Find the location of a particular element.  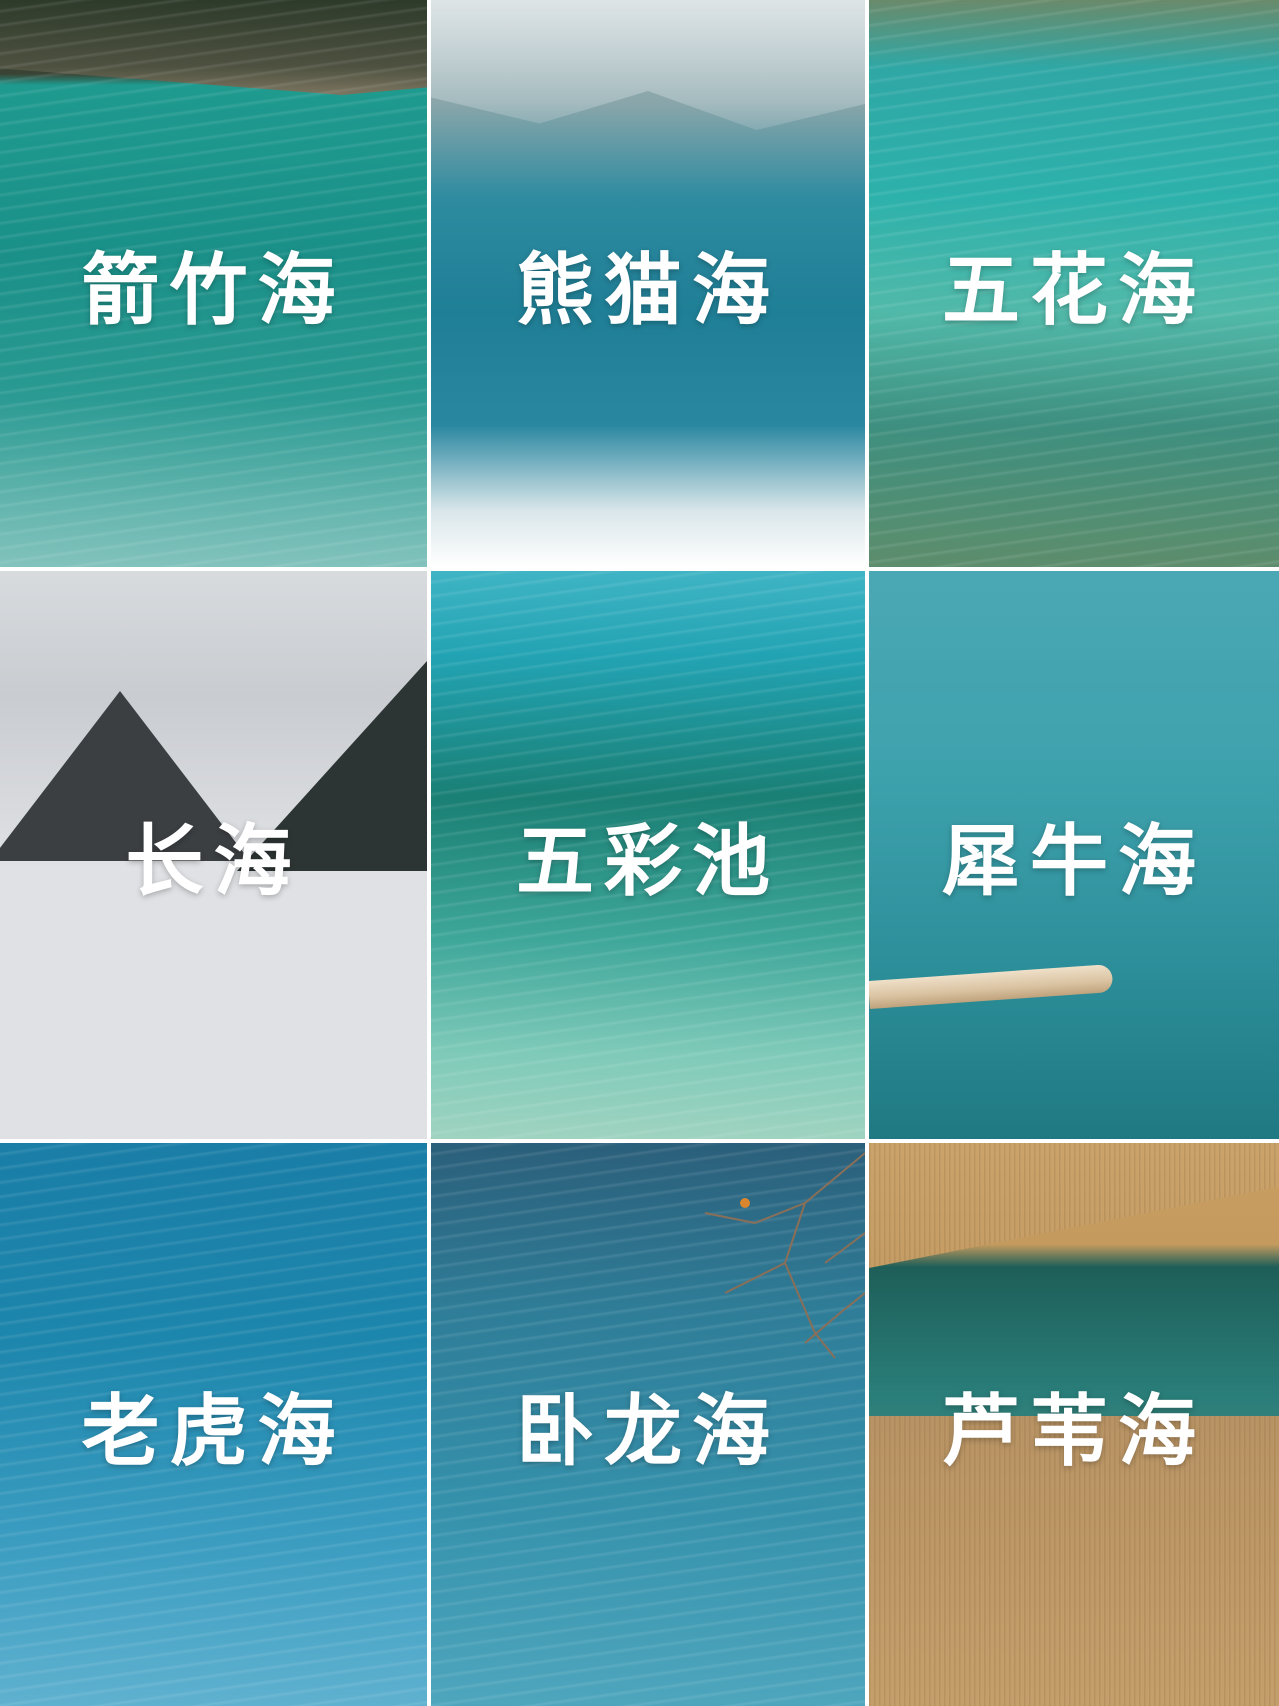

tile-label: 犀牛海 is located at coordinates (1073, 861).